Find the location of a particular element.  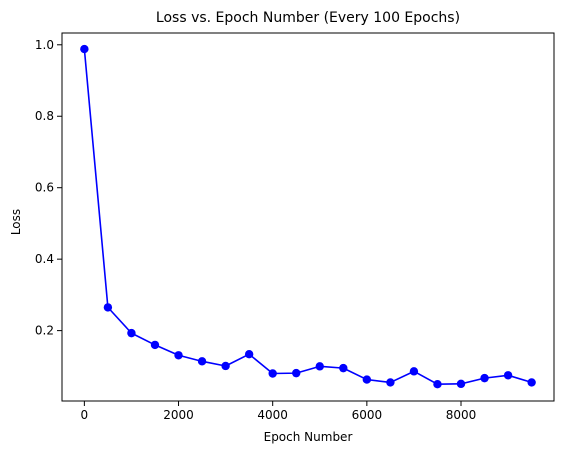

x-tick-label: 4000 is located at coordinates (272, 415).